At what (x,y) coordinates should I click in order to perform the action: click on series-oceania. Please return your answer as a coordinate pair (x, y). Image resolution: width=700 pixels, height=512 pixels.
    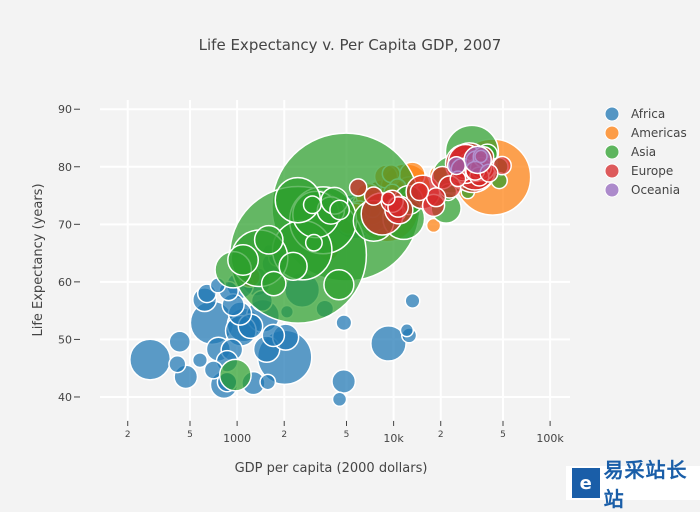
    Looking at the image, I should click on (469, 160).